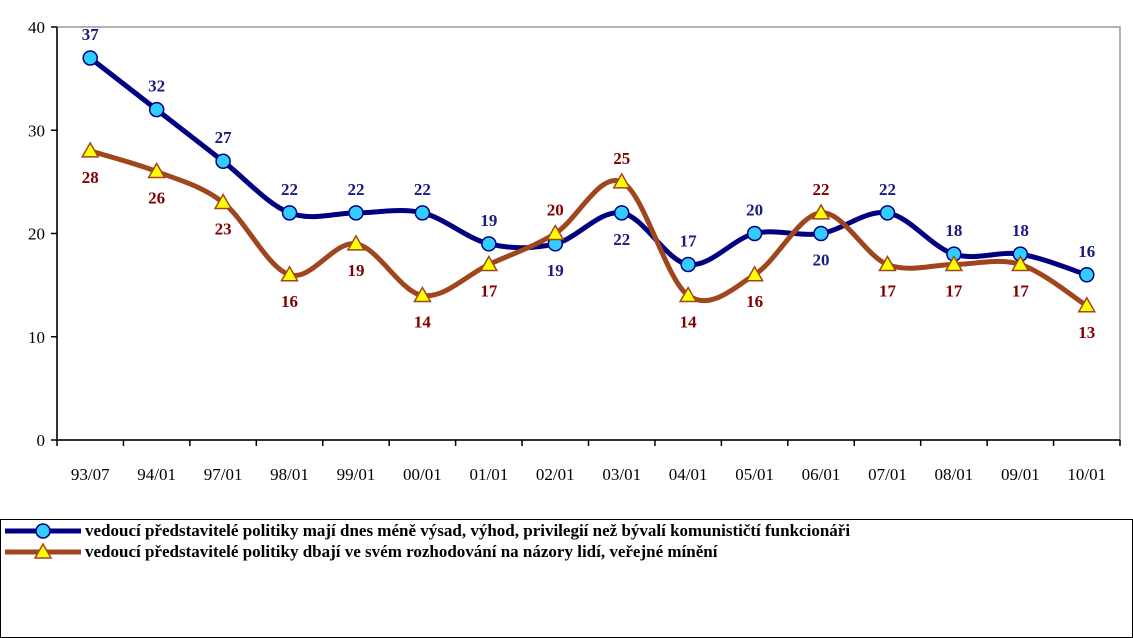 The height and width of the screenshot is (638, 1133). Describe the element at coordinates (1020, 474) in the screenshot. I see `x-tick-label: 09/01` at that location.